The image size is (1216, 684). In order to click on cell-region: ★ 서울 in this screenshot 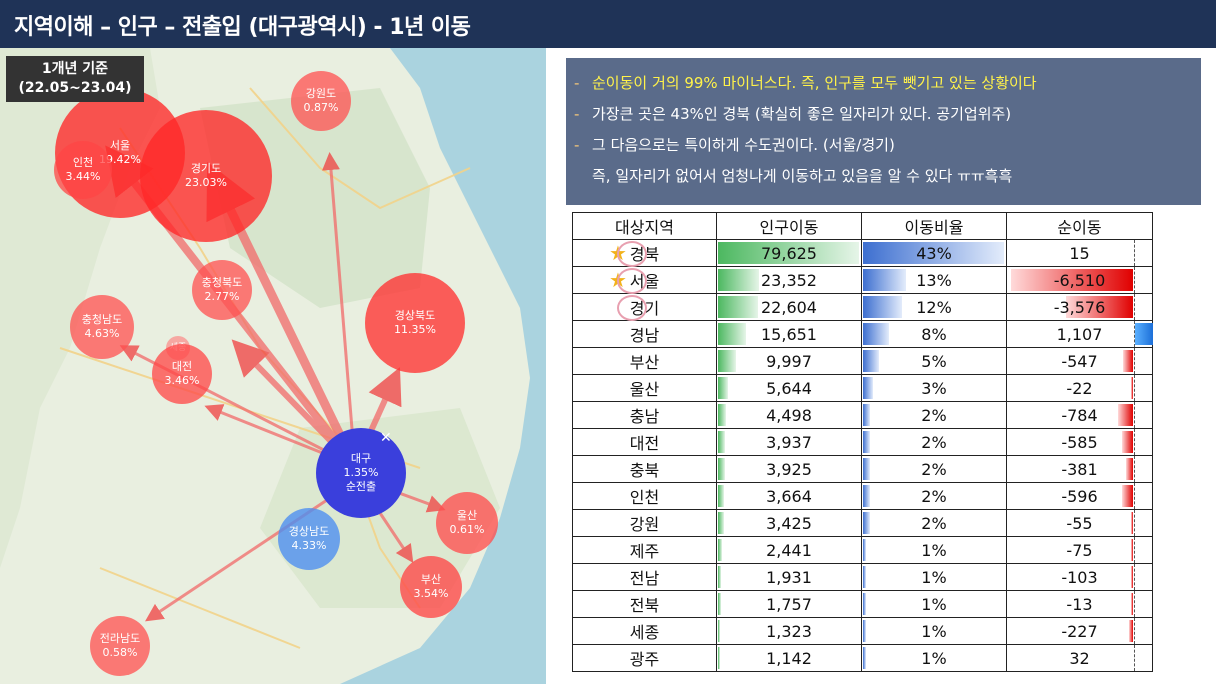, I will do `click(644, 280)`.